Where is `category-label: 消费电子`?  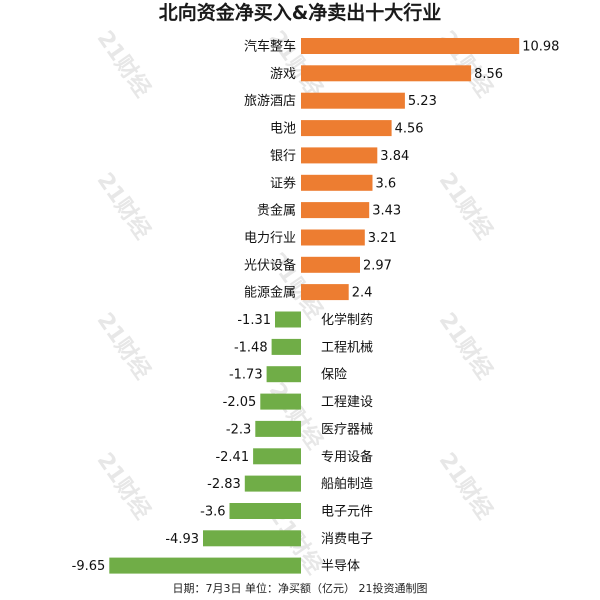 category-label: 消费电子 is located at coordinates (347, 539).